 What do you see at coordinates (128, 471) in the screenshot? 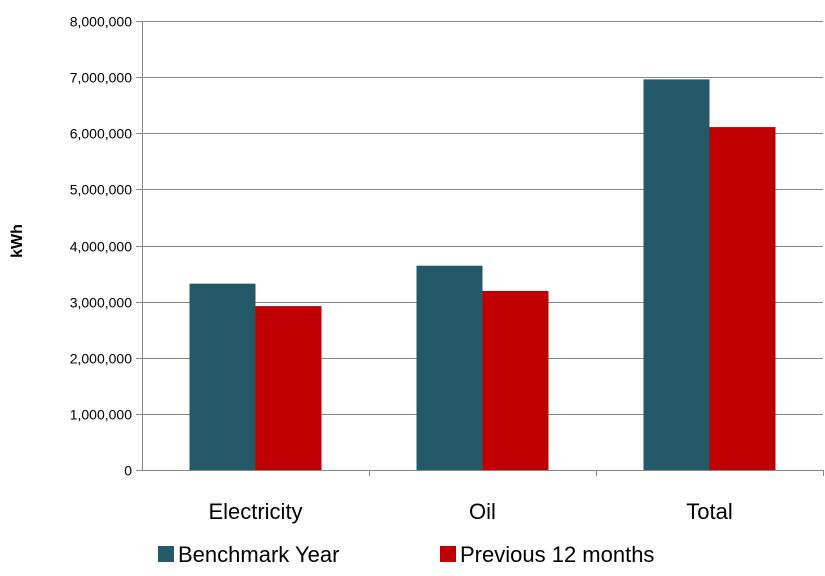
I see `y-tick-label: 0` at bounding box center [128, 471].